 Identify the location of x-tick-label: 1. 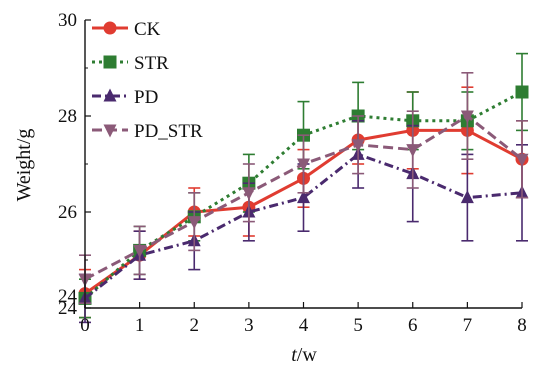
(140, 325).